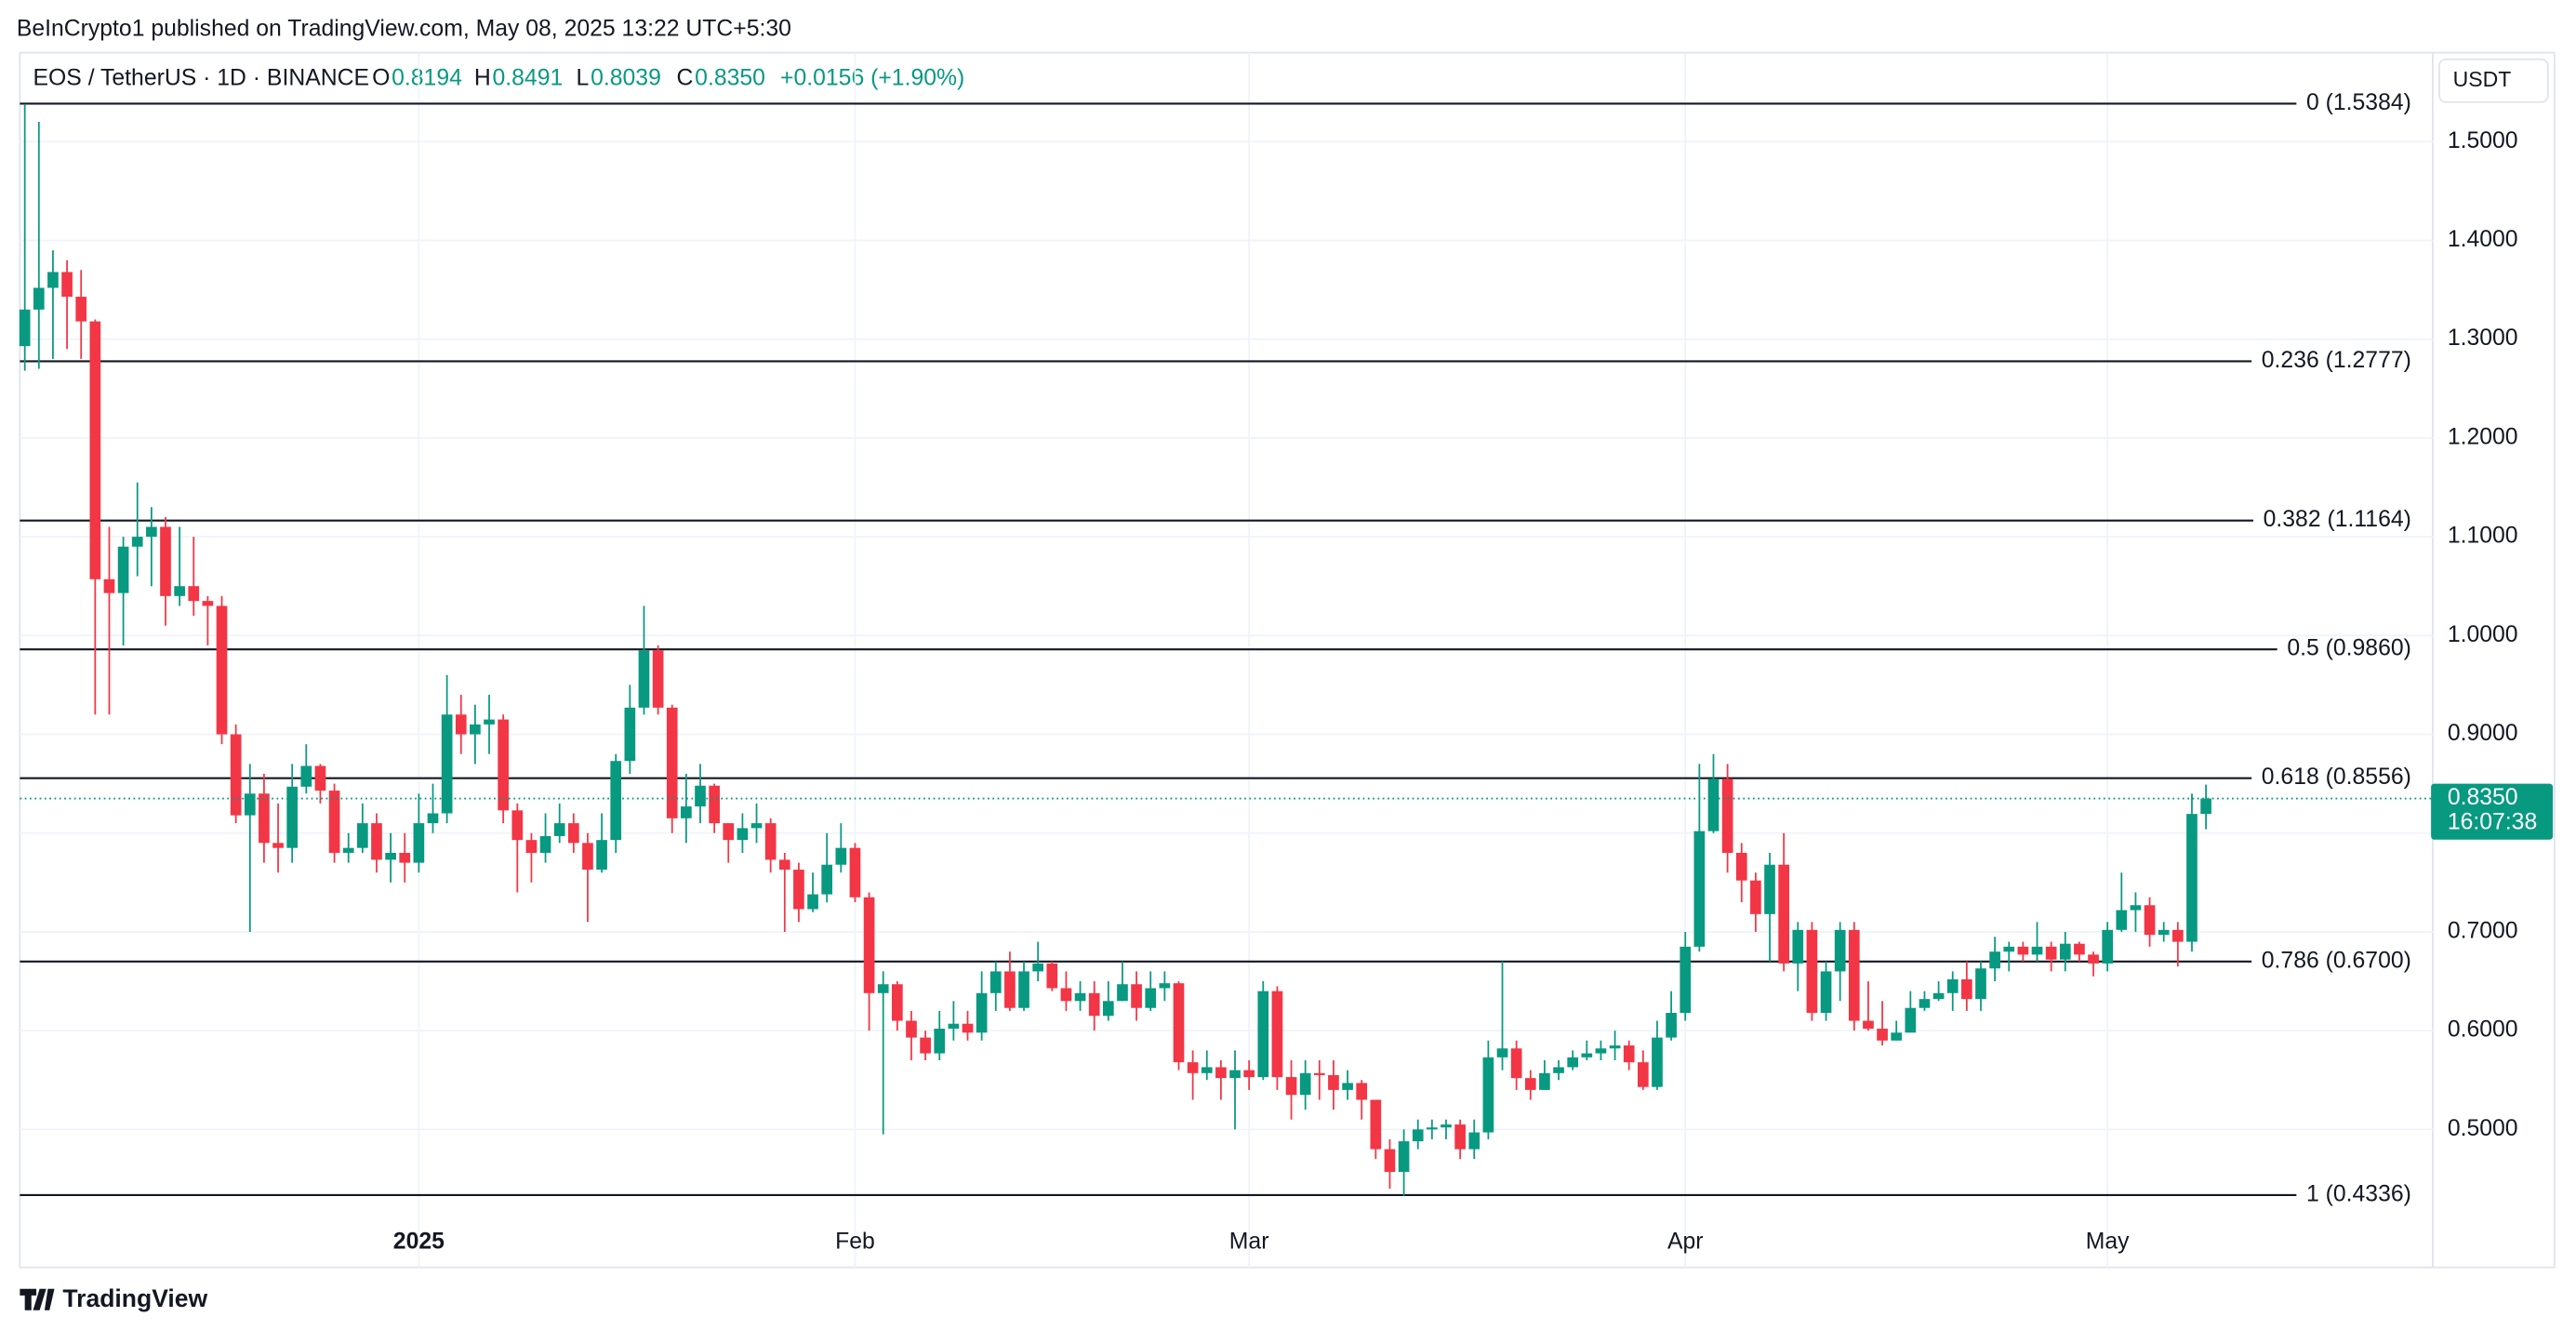 This screenshot has width=2576, height=1330. Describe the element at coordinates (2483, 798) in the screenshot. I see `price-label: 0.8350` at that location.